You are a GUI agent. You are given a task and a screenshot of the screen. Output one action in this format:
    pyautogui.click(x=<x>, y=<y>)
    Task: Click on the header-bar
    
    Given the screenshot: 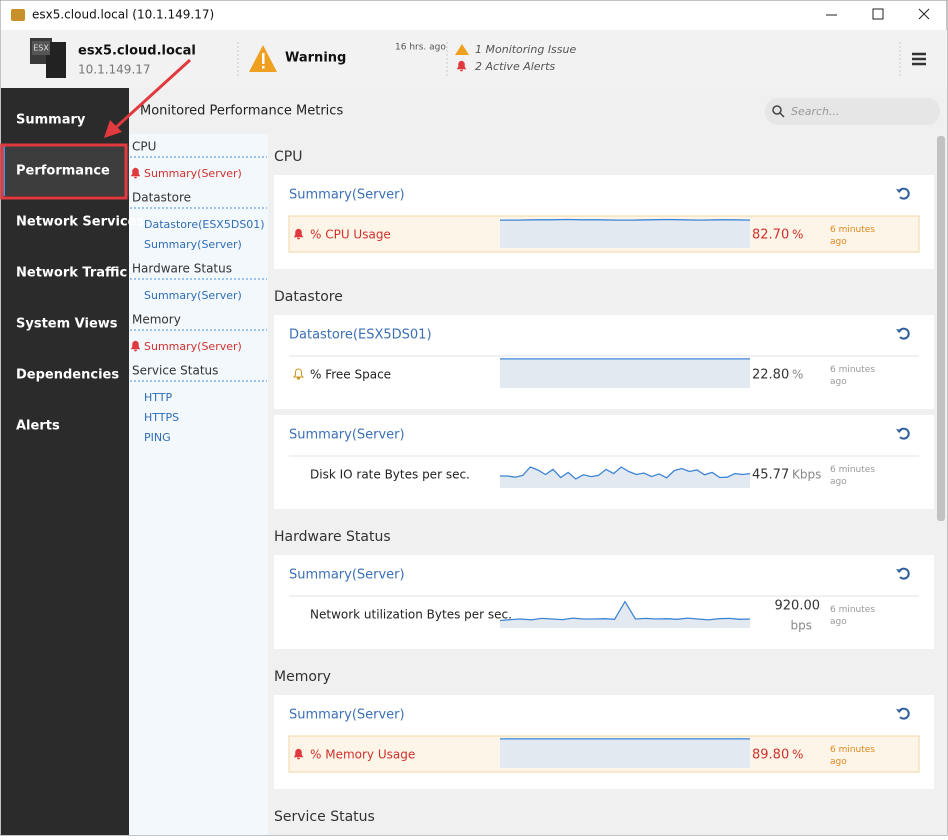 What is the action you would take?
    pyautogui.click(x=474, y=59)
    